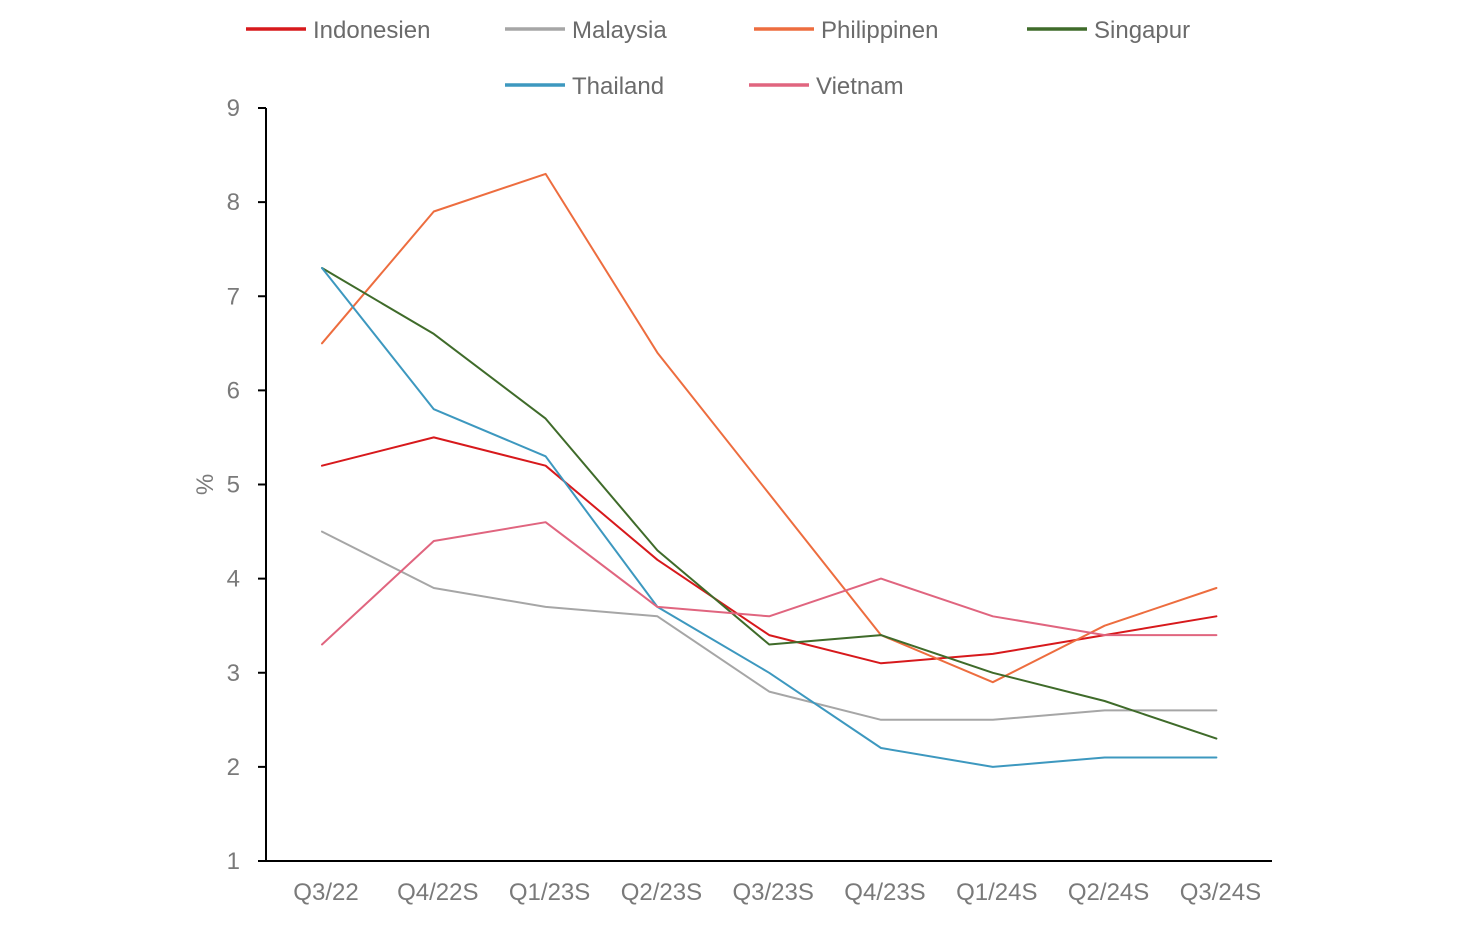 This screenshot has height=929, width=1473. What do you see at coordinates (549, 892) in the screenshot?
I see `x-tick-label: Q1/23S` at bounding box center [549, 892].